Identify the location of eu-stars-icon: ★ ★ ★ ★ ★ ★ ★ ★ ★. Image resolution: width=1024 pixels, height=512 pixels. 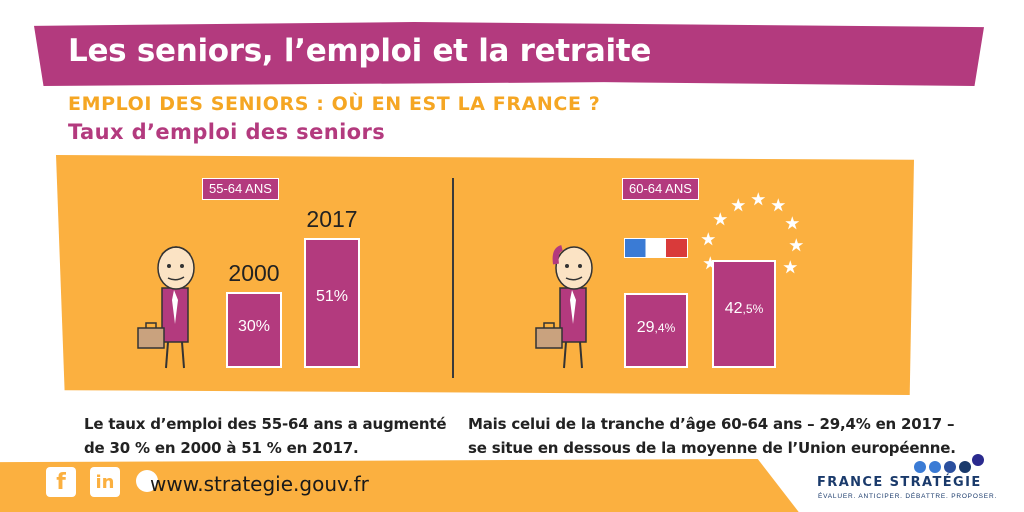
(753, 233).